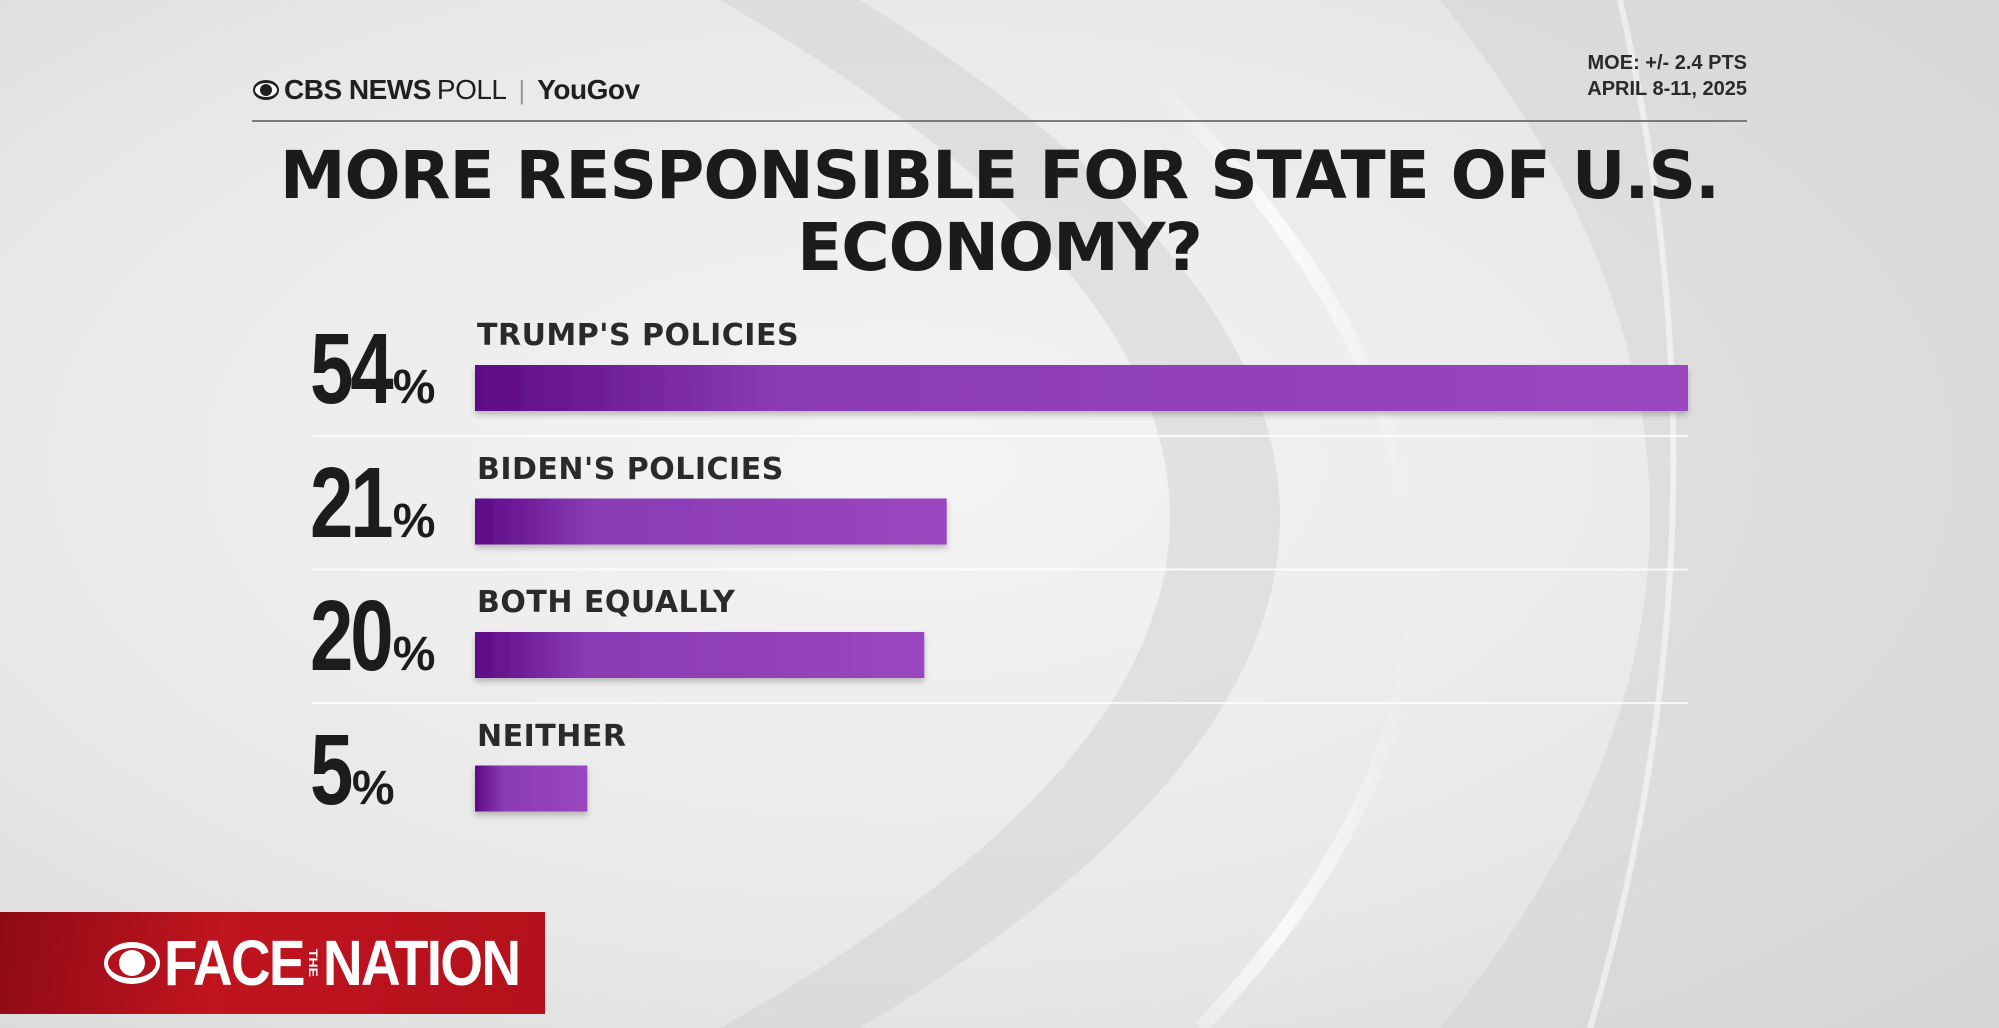  Describe the element at coordinates (352, 636) in the screenshot. I see `value-number: 20` at that location.